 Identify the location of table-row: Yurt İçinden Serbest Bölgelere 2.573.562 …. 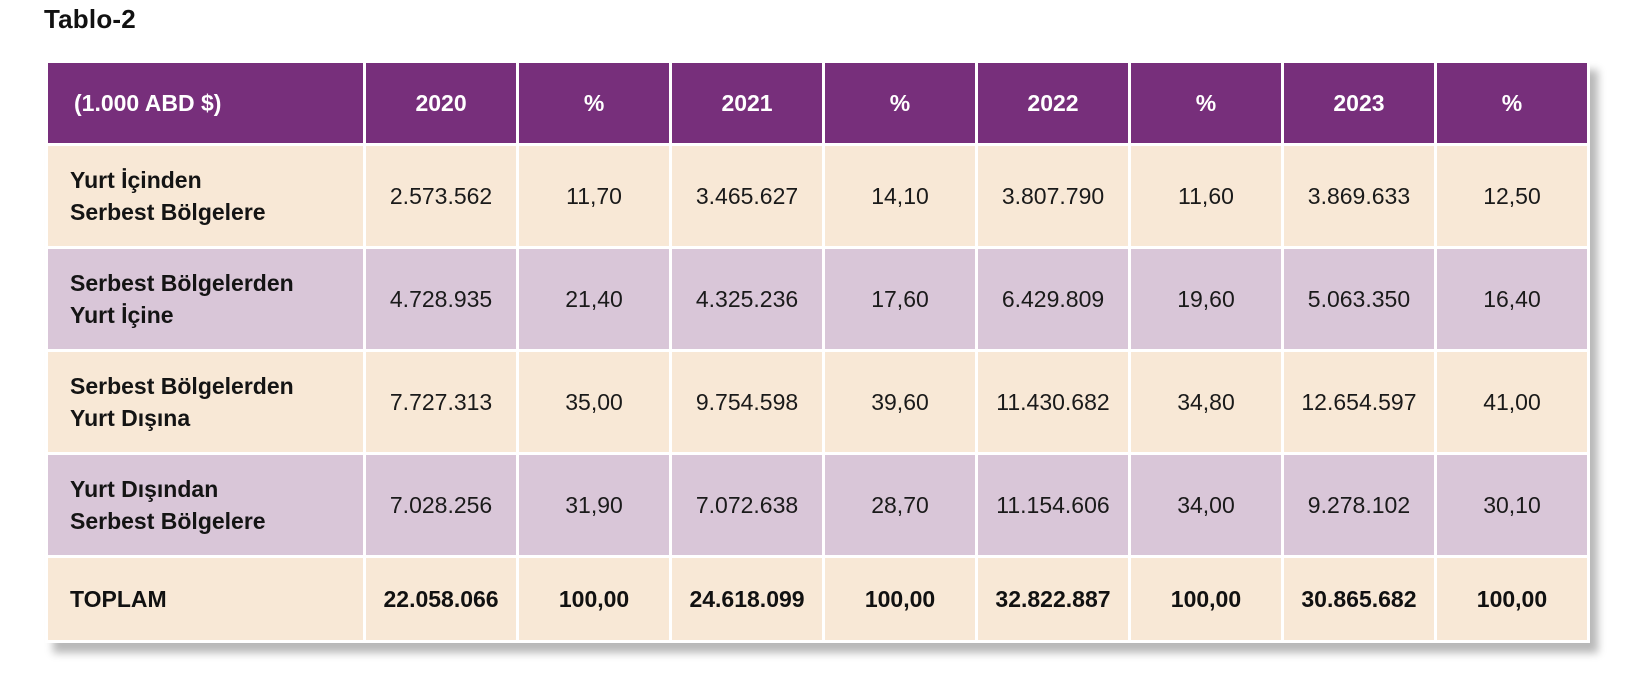
(817, 196).